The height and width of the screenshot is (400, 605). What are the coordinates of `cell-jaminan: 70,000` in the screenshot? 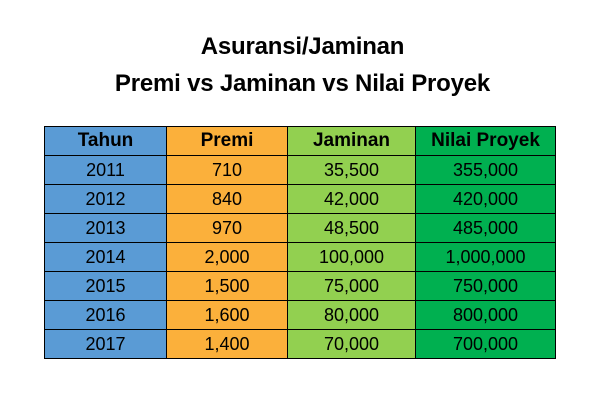 It's located at (351, 344).